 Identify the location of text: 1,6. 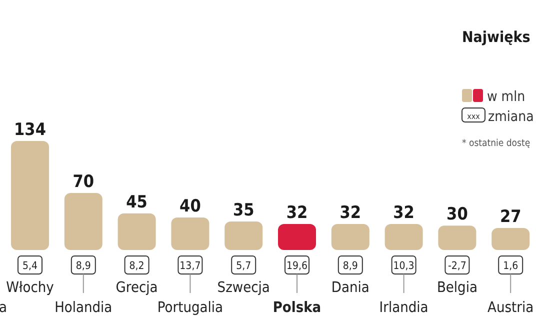
(510, 266).